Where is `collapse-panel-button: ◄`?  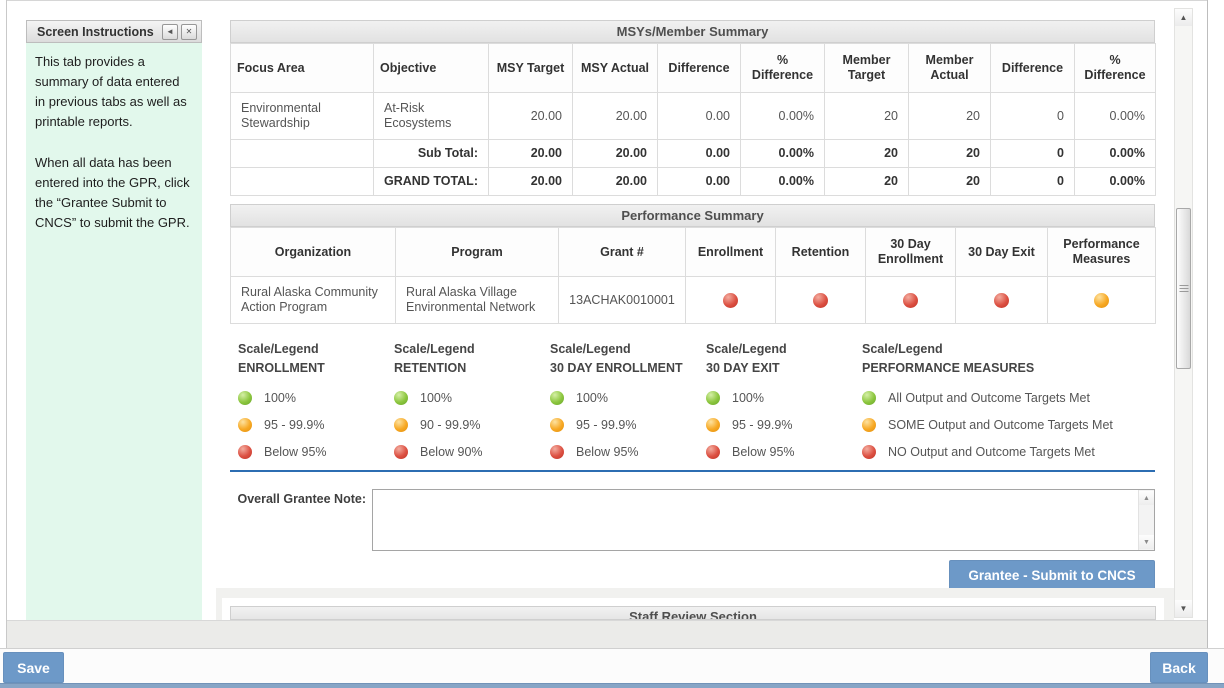
collapse-panel-button: ◄ is located at coordinates (170, 31).